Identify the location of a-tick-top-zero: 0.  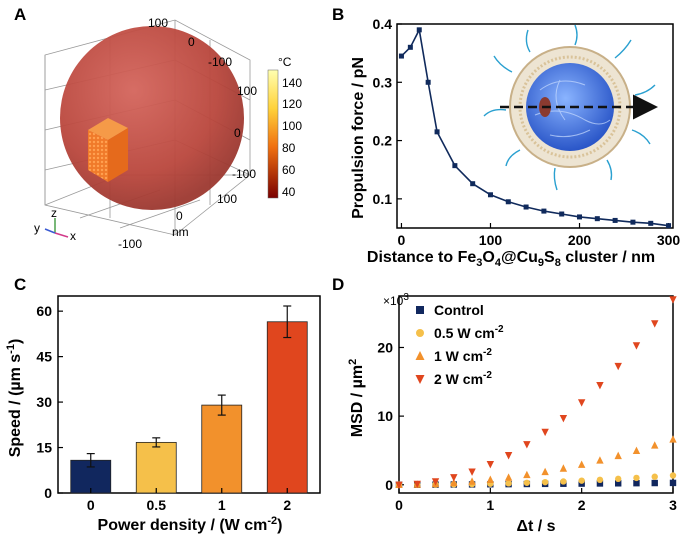
(191, 42).